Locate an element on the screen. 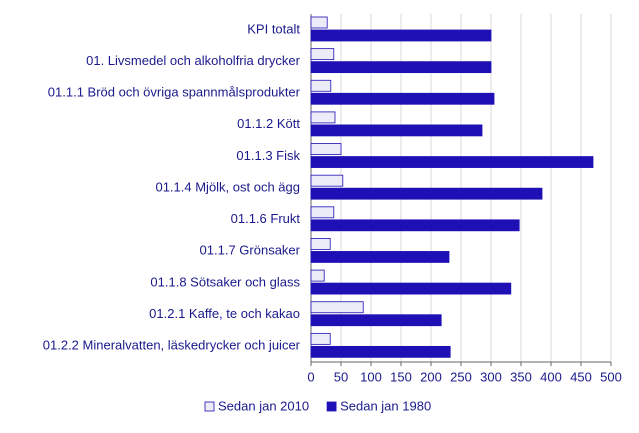  x-tick-label: 350 is located at coordinates (521, 376).